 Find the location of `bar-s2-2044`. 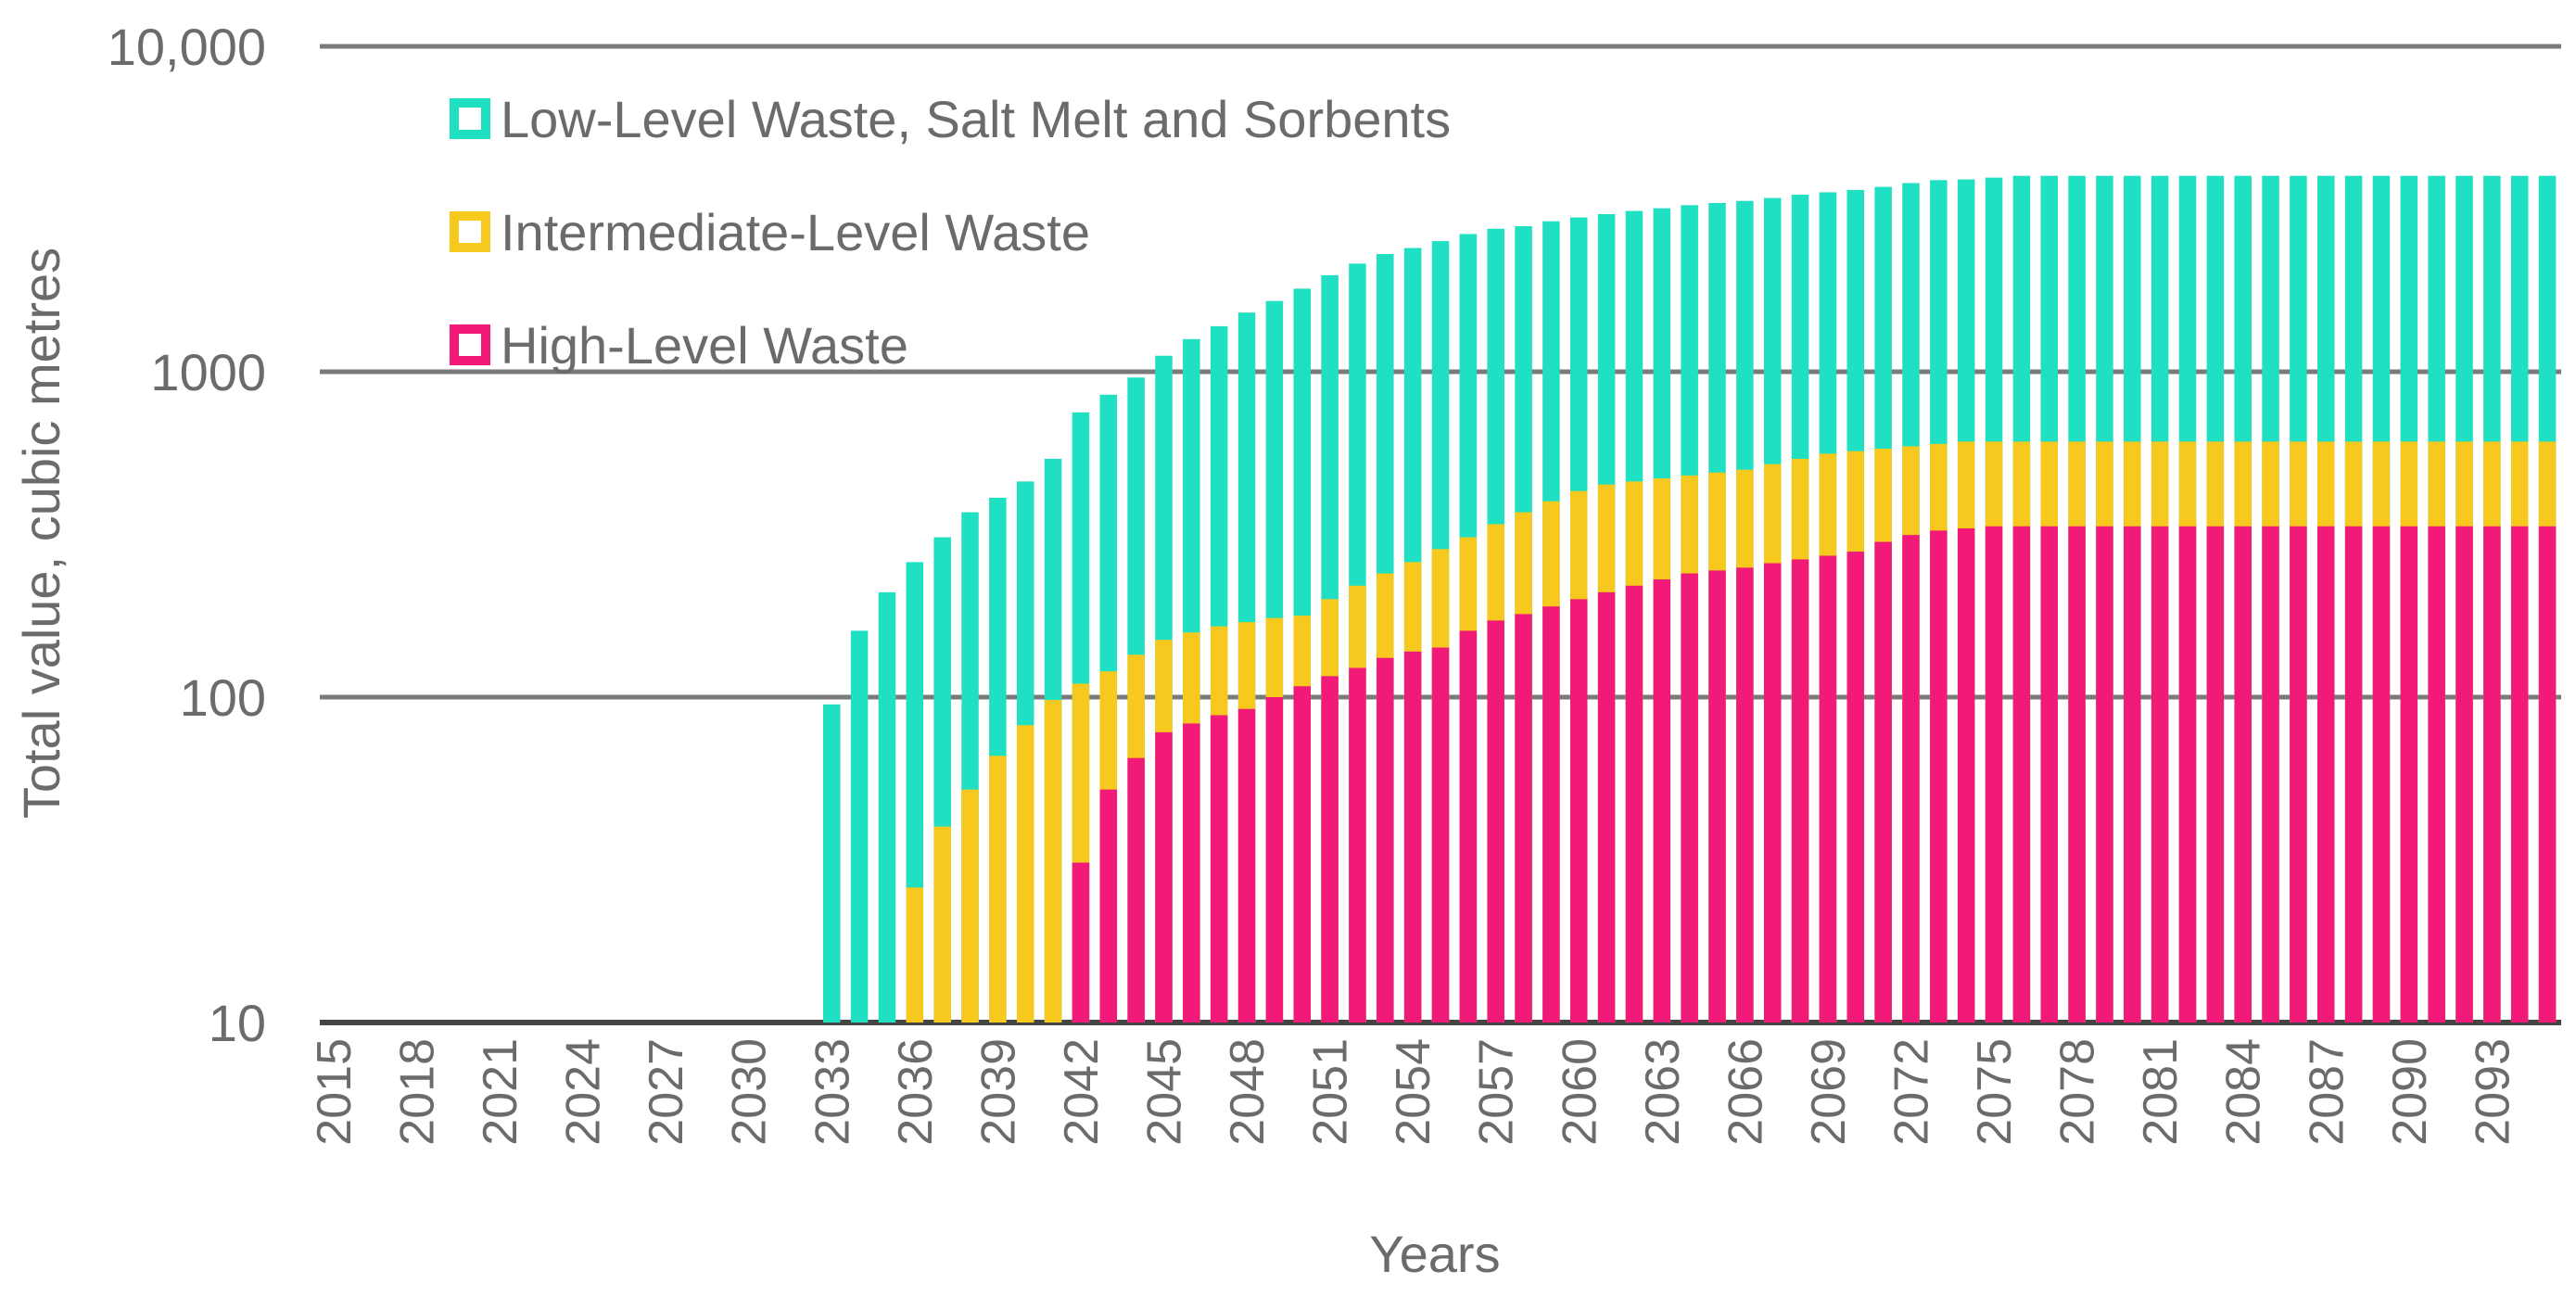

bar-s2-2044 is located at coordinates (1136, 890).